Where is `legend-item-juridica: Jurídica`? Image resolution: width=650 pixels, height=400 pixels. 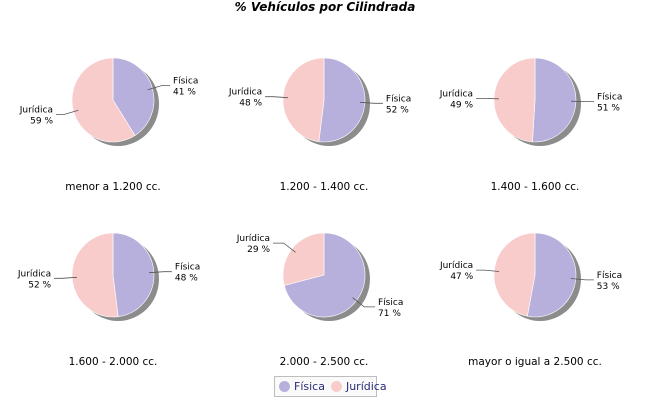 legend-item-juridica: Jurídica is located at coordinates (358, 386).